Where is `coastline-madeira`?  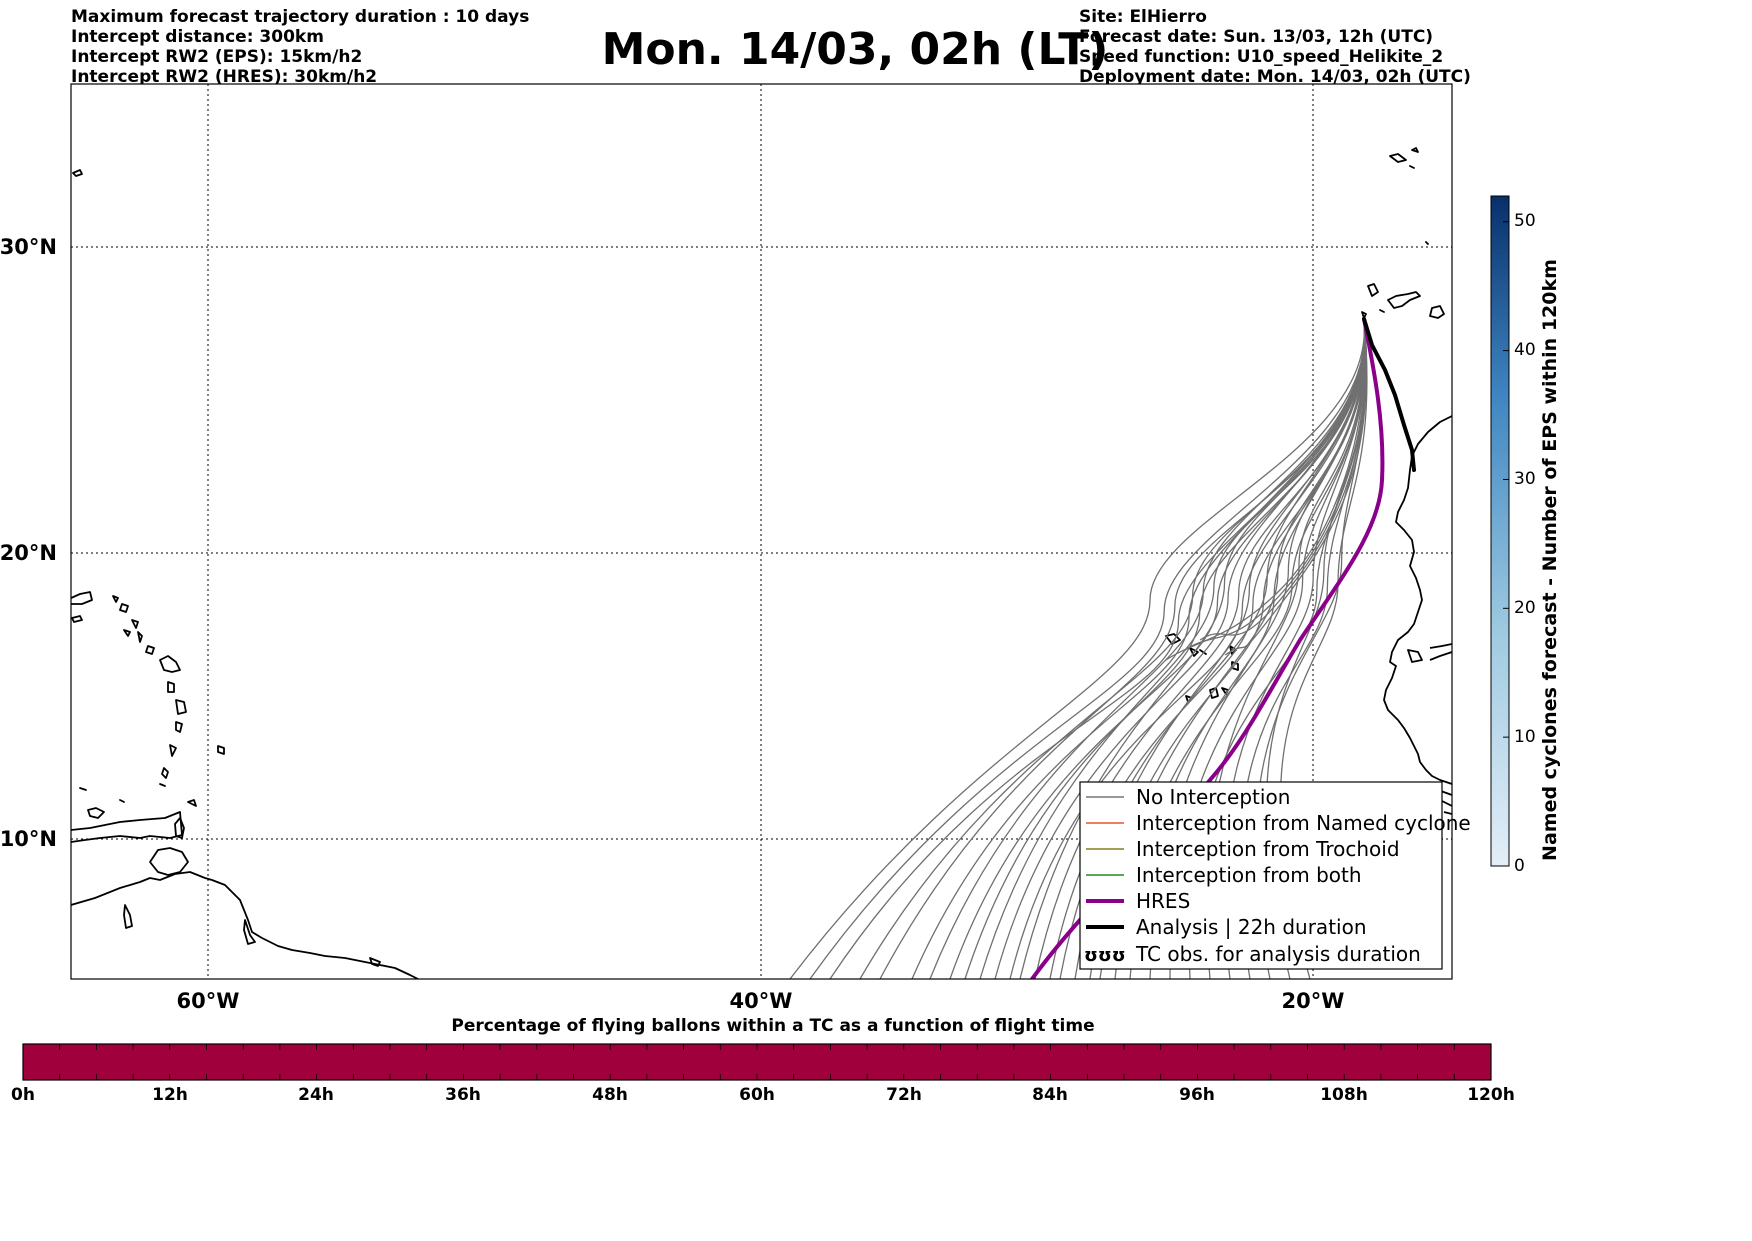
coastline-madeira is located at coordinates (1409, 196).